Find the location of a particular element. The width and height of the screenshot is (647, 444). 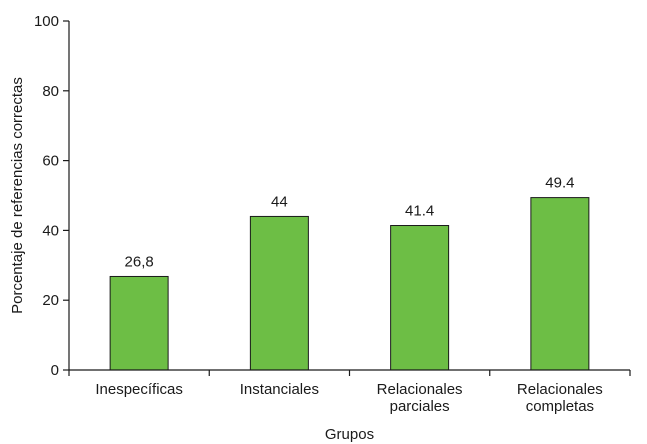

x-tick-label: Inespecíficas is located at coordinates (139, 389).